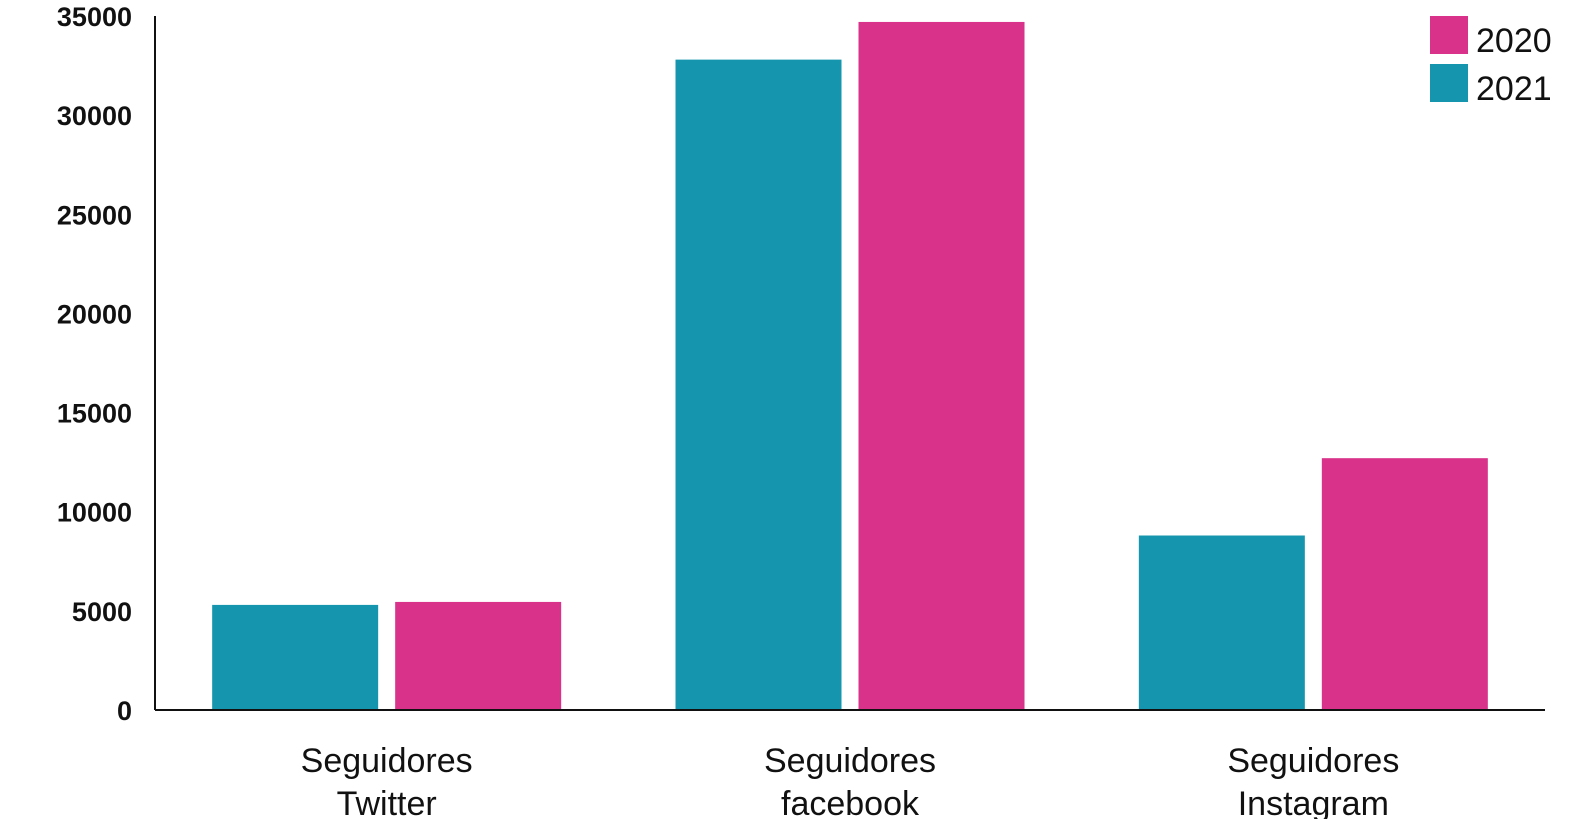  I want to click on x-tick-label: facebook, so click(850, 802).